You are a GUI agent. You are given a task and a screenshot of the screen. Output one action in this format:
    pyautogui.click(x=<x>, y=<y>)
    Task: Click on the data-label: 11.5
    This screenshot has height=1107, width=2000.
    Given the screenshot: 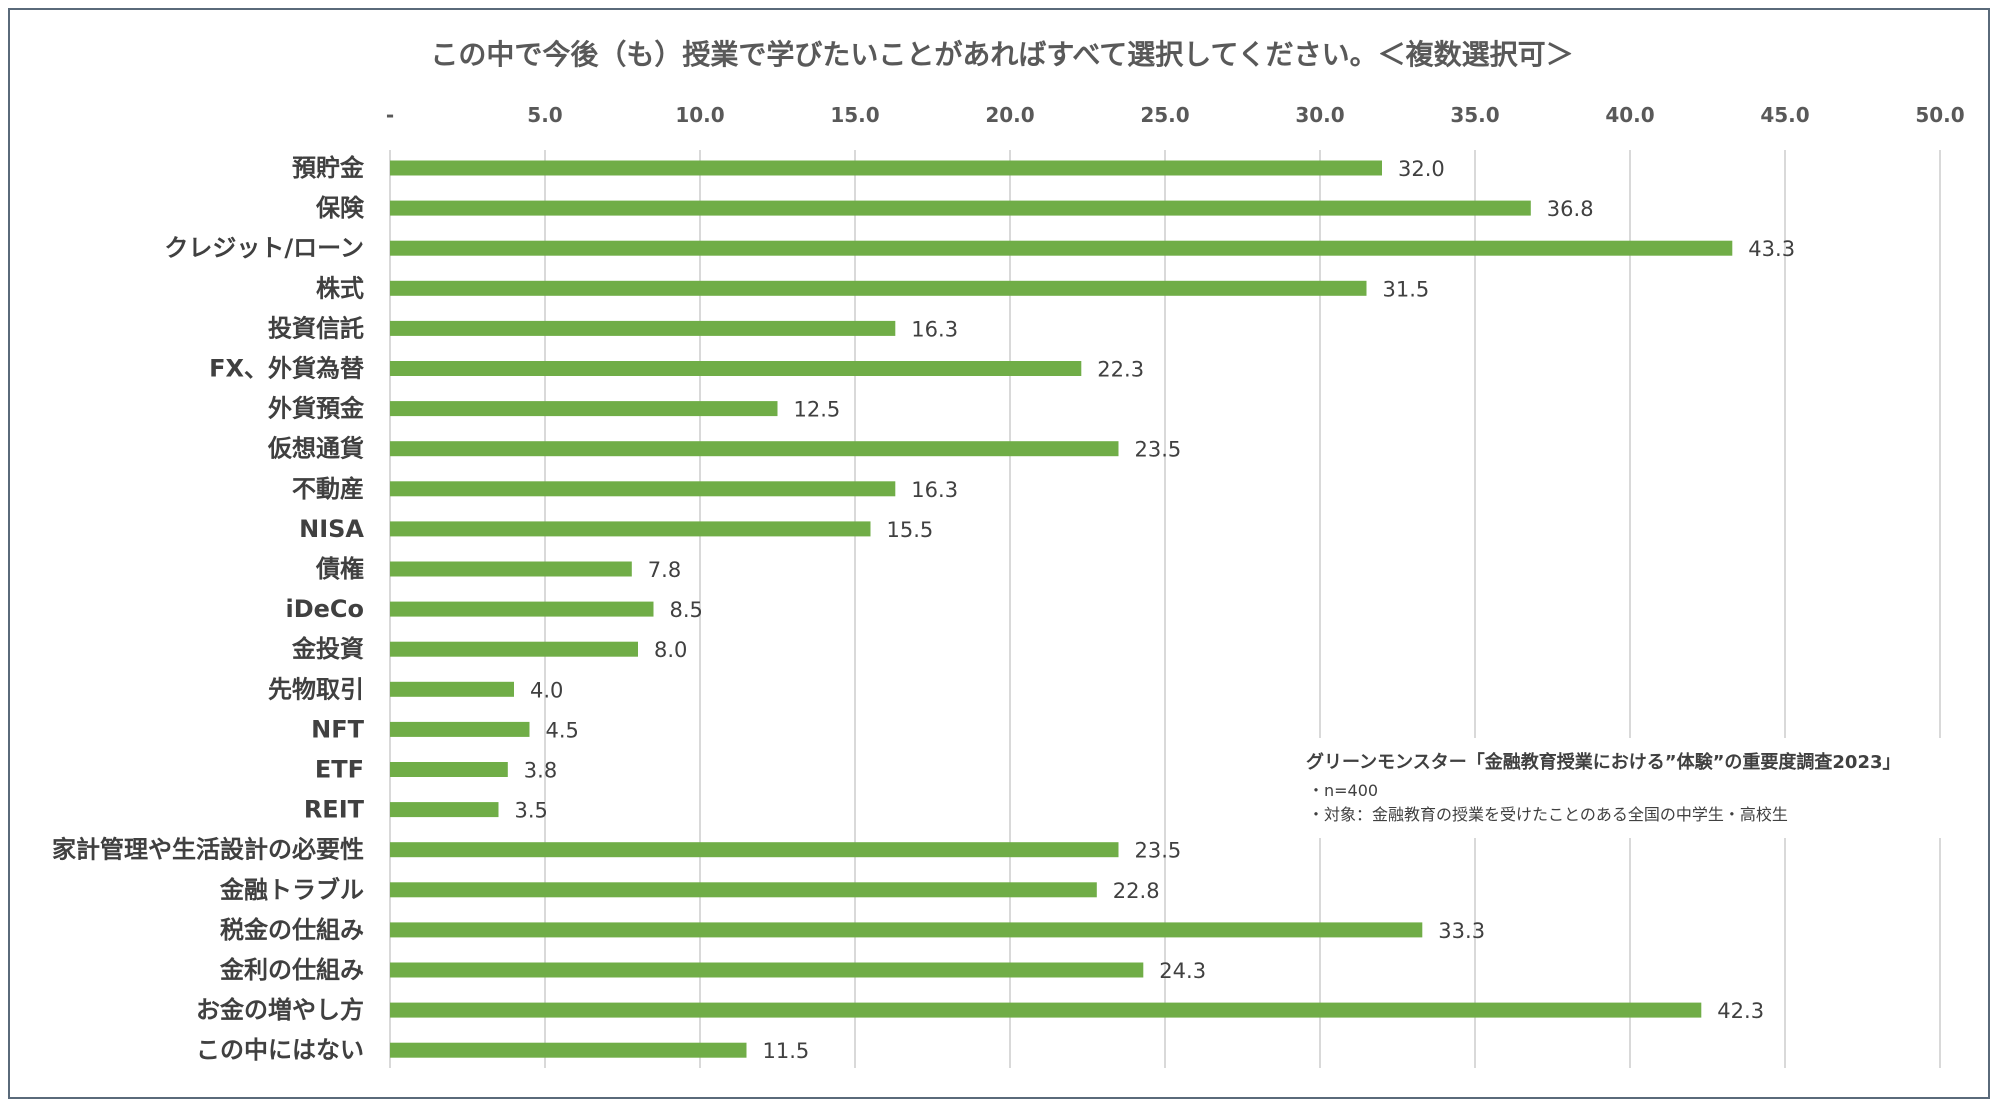 What is the action you would take?
    pyautogui.click(x=786, y=1051)
    